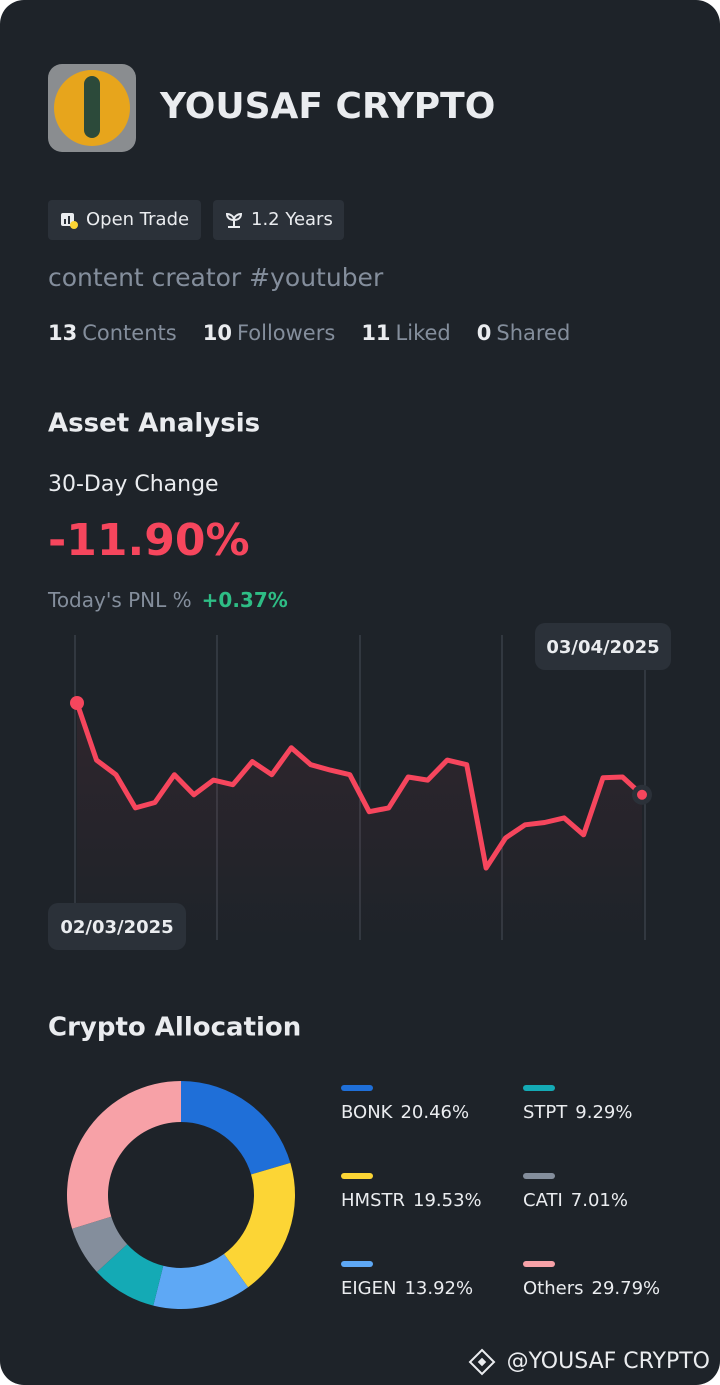  What do you see at coordinates (603, 1112) in the screenshot?
I see `legend-value: 9.29%` at bounding box center [603, 1112].